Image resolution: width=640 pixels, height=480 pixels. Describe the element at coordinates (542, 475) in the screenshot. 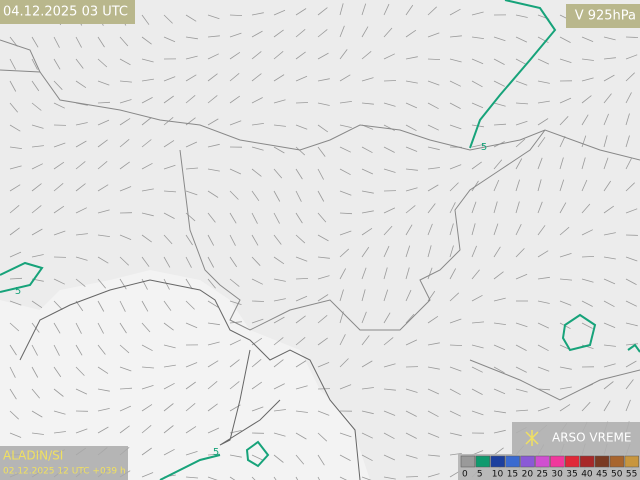

I see `legend-label: 25` at that location.